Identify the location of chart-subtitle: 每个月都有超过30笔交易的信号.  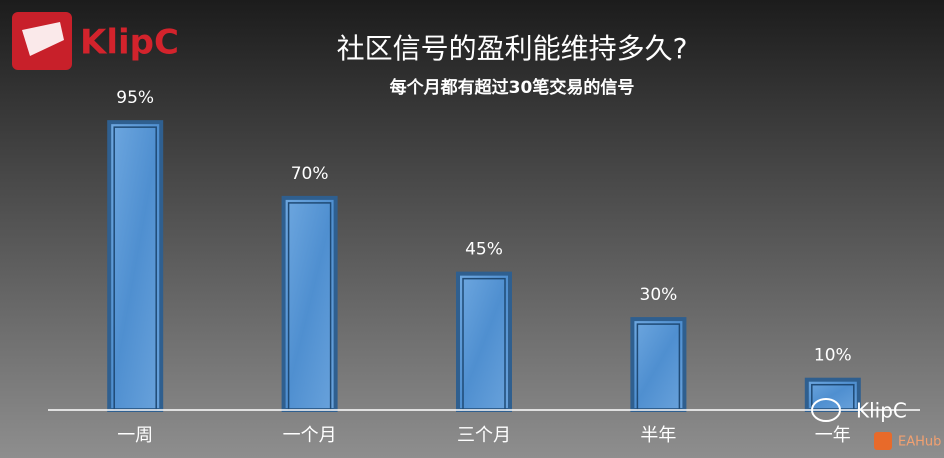
(512, 87).